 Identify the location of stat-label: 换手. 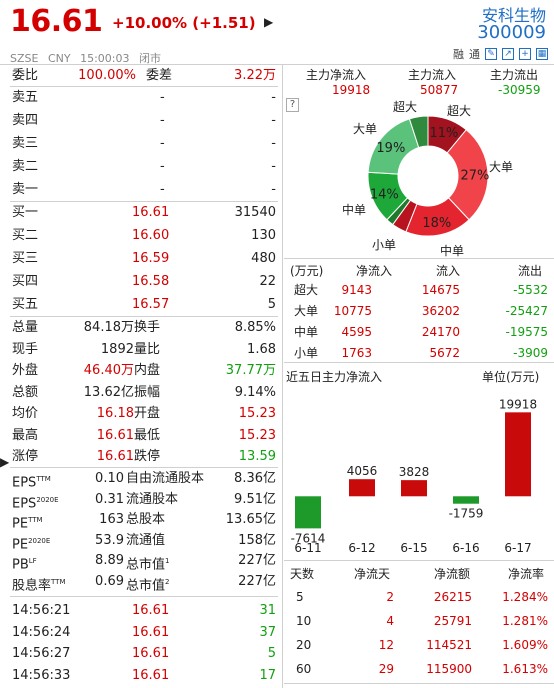
(147, 327).